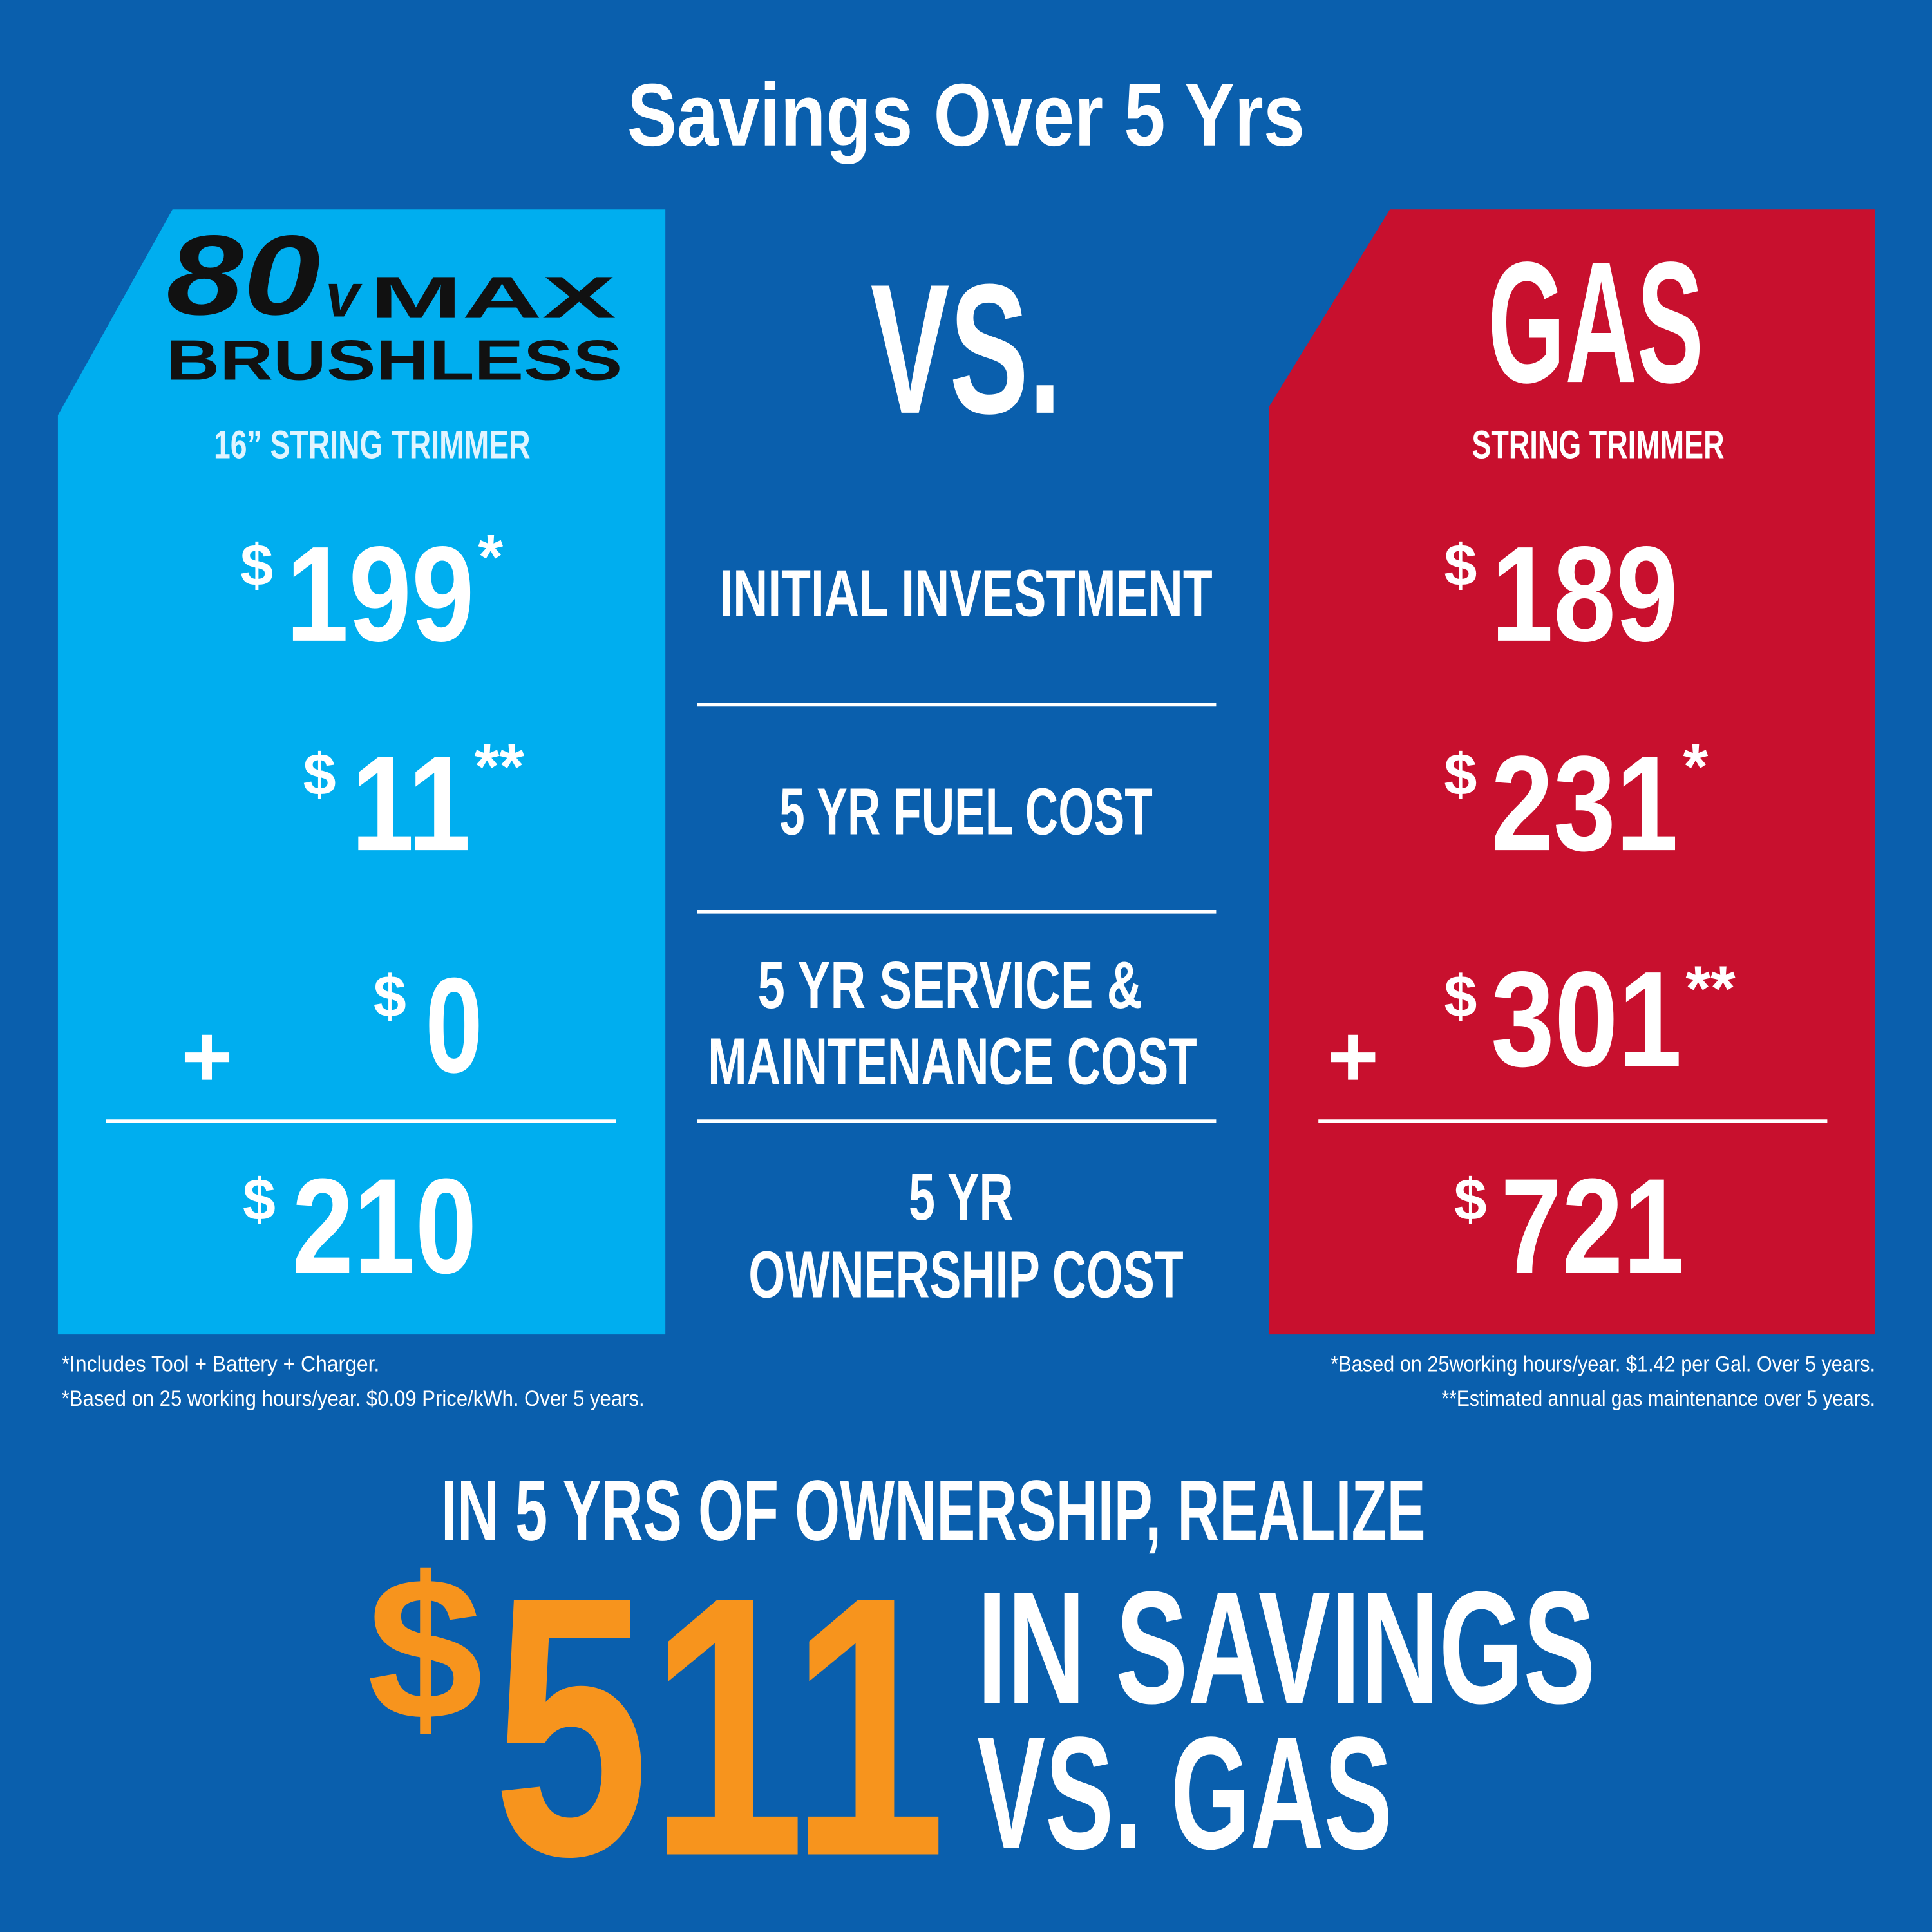 The width and height of the screenshot is (1932, 1932). What do you see at coordinates (344, 295) in the screenshot?
I see `logo-unit: v` at bounding box center [344, 295].